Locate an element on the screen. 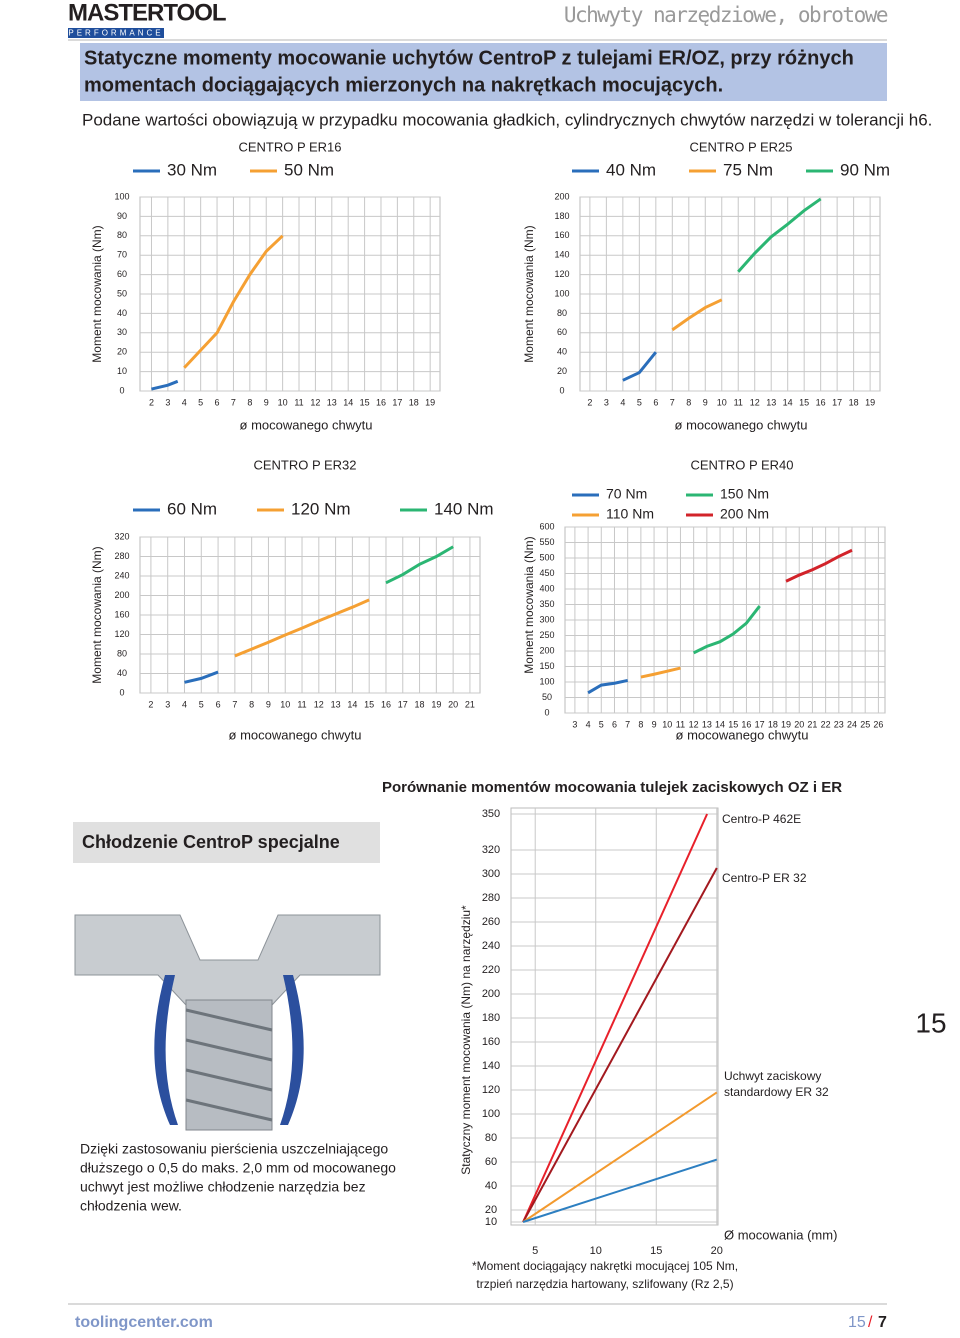 This screenshot has width=960, height=1338. y-tick-label: 150 is located at coordinates (546, 666).